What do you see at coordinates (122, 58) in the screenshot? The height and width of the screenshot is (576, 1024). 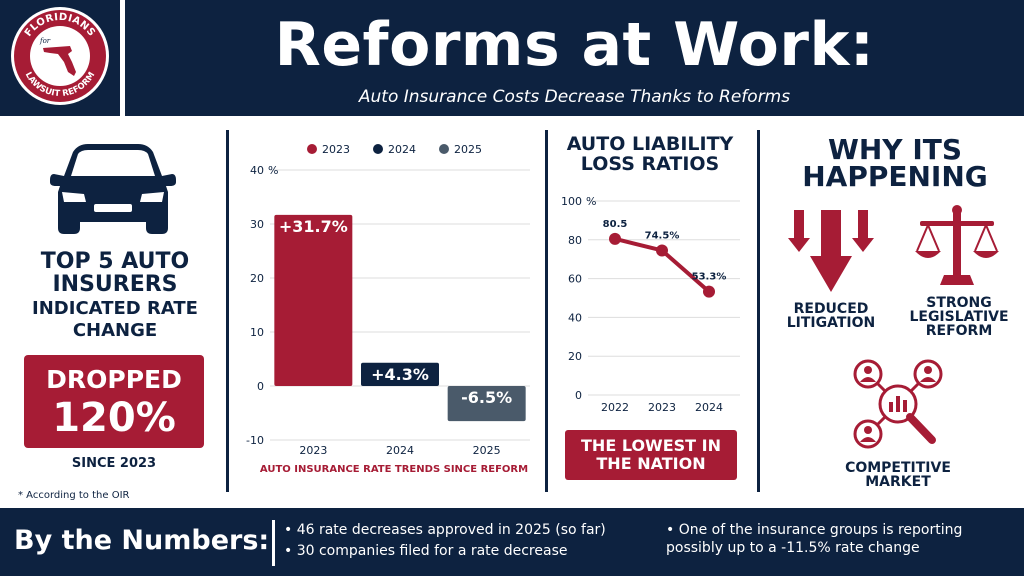 I see `header-divider` at bounding box center [122, 58].